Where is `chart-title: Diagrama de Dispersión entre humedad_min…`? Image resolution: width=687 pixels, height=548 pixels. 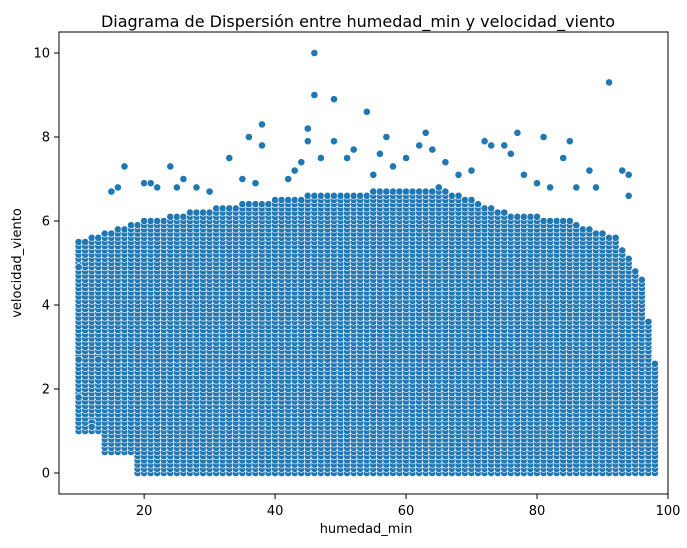 chart-title: Diagrama de Dispersión entre humedad_min… is located at coordinates (358, 22).